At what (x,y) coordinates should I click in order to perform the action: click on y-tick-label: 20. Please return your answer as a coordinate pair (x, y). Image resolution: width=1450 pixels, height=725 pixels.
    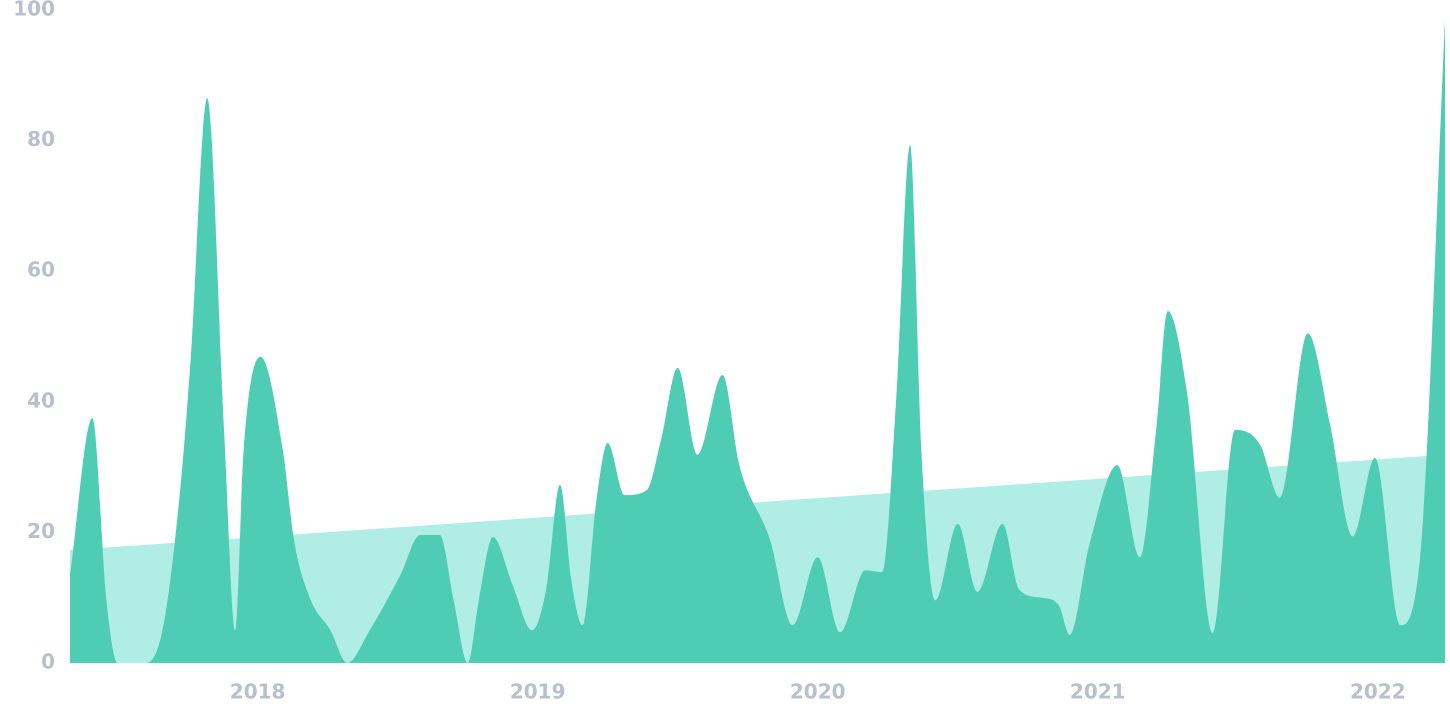
    Looking at the image, I should click on (41, 531).